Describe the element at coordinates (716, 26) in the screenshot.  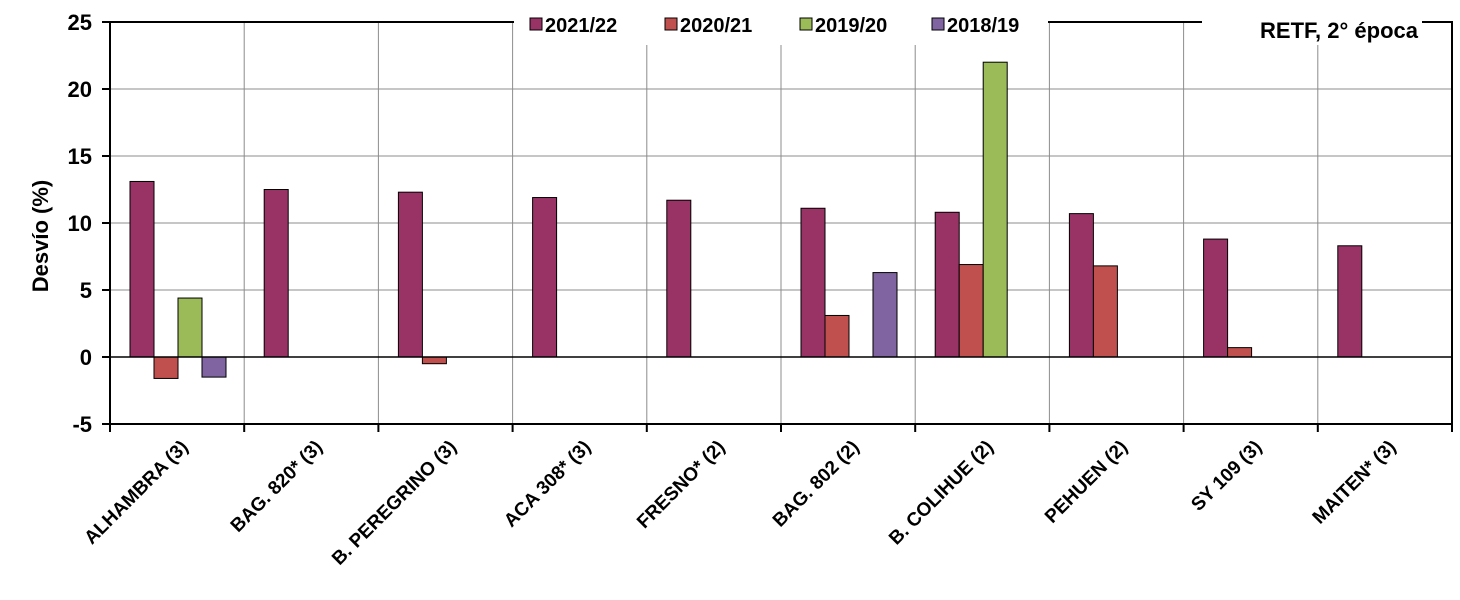
I see `legend-label: 2020/21` at that location.